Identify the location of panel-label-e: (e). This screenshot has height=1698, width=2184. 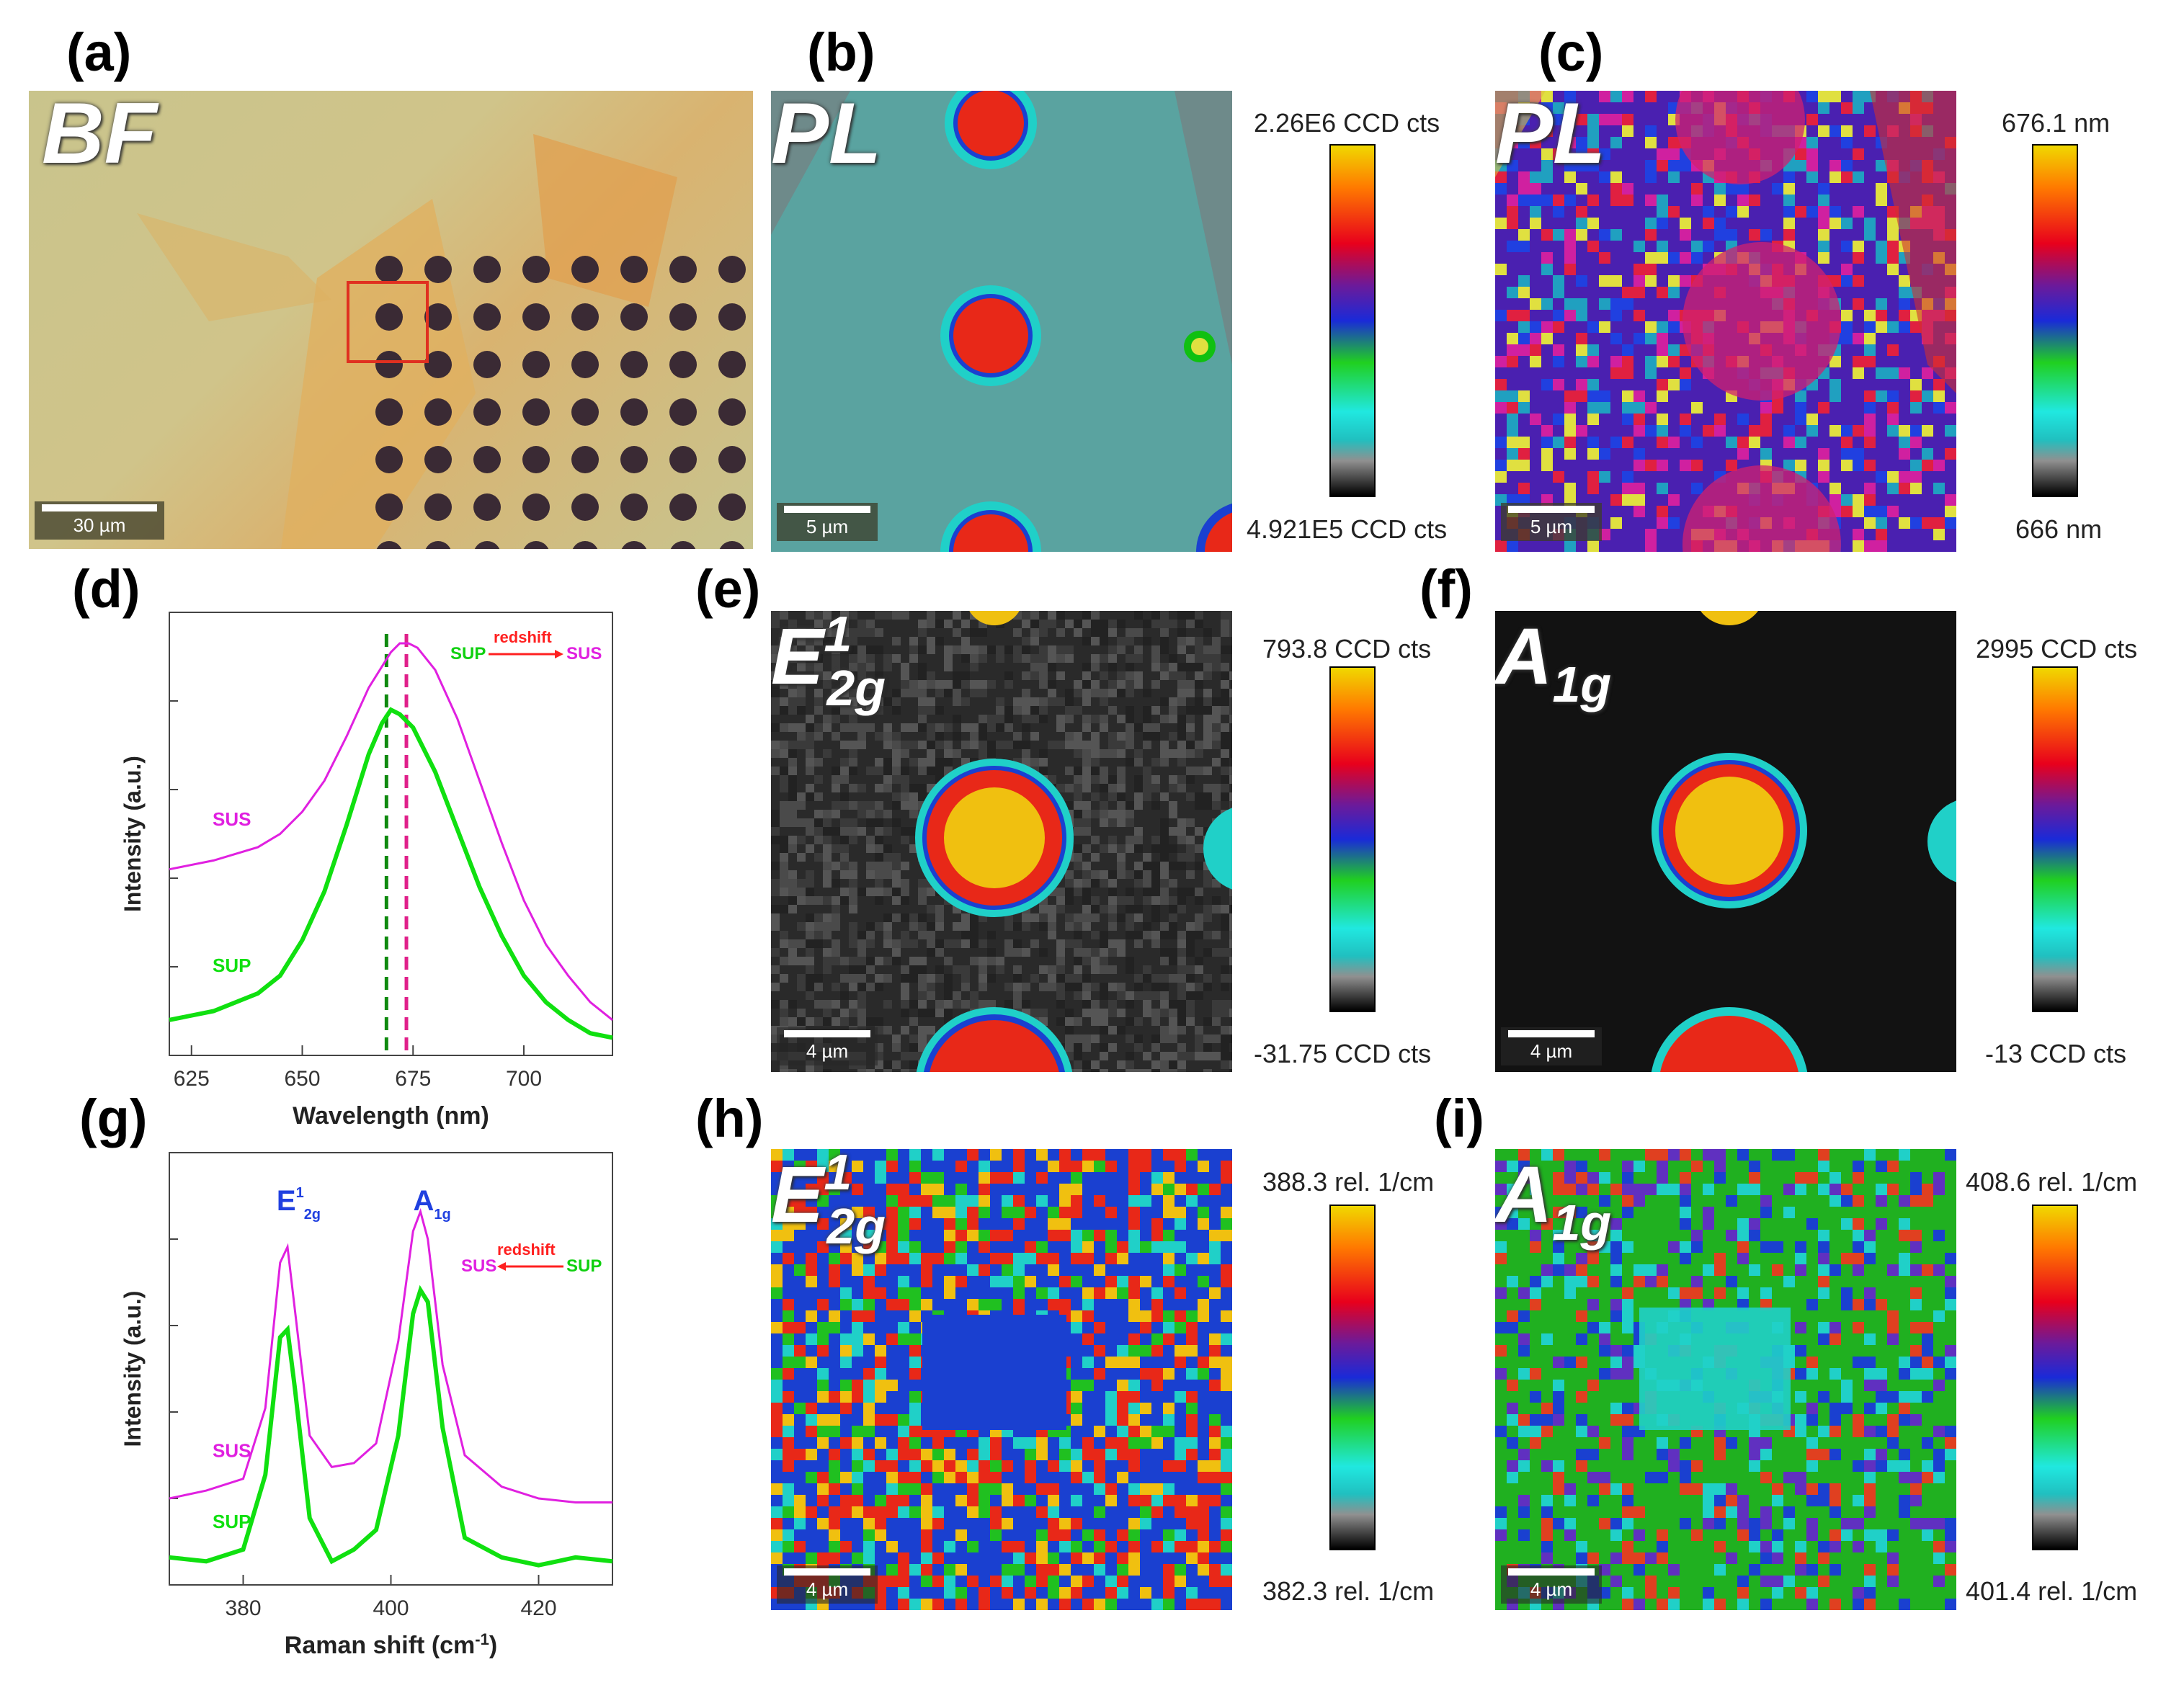
(728, 589).